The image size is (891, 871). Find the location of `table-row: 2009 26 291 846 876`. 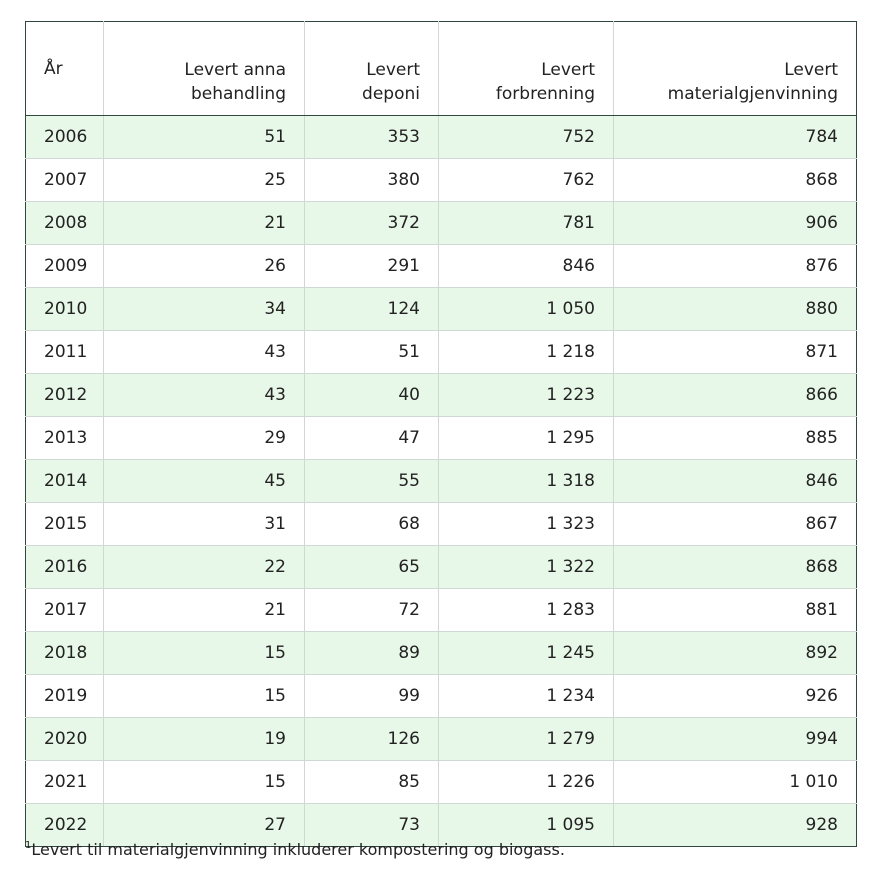

table-row: 2009 26 291 846 876 is located at coordinates (441, 266).